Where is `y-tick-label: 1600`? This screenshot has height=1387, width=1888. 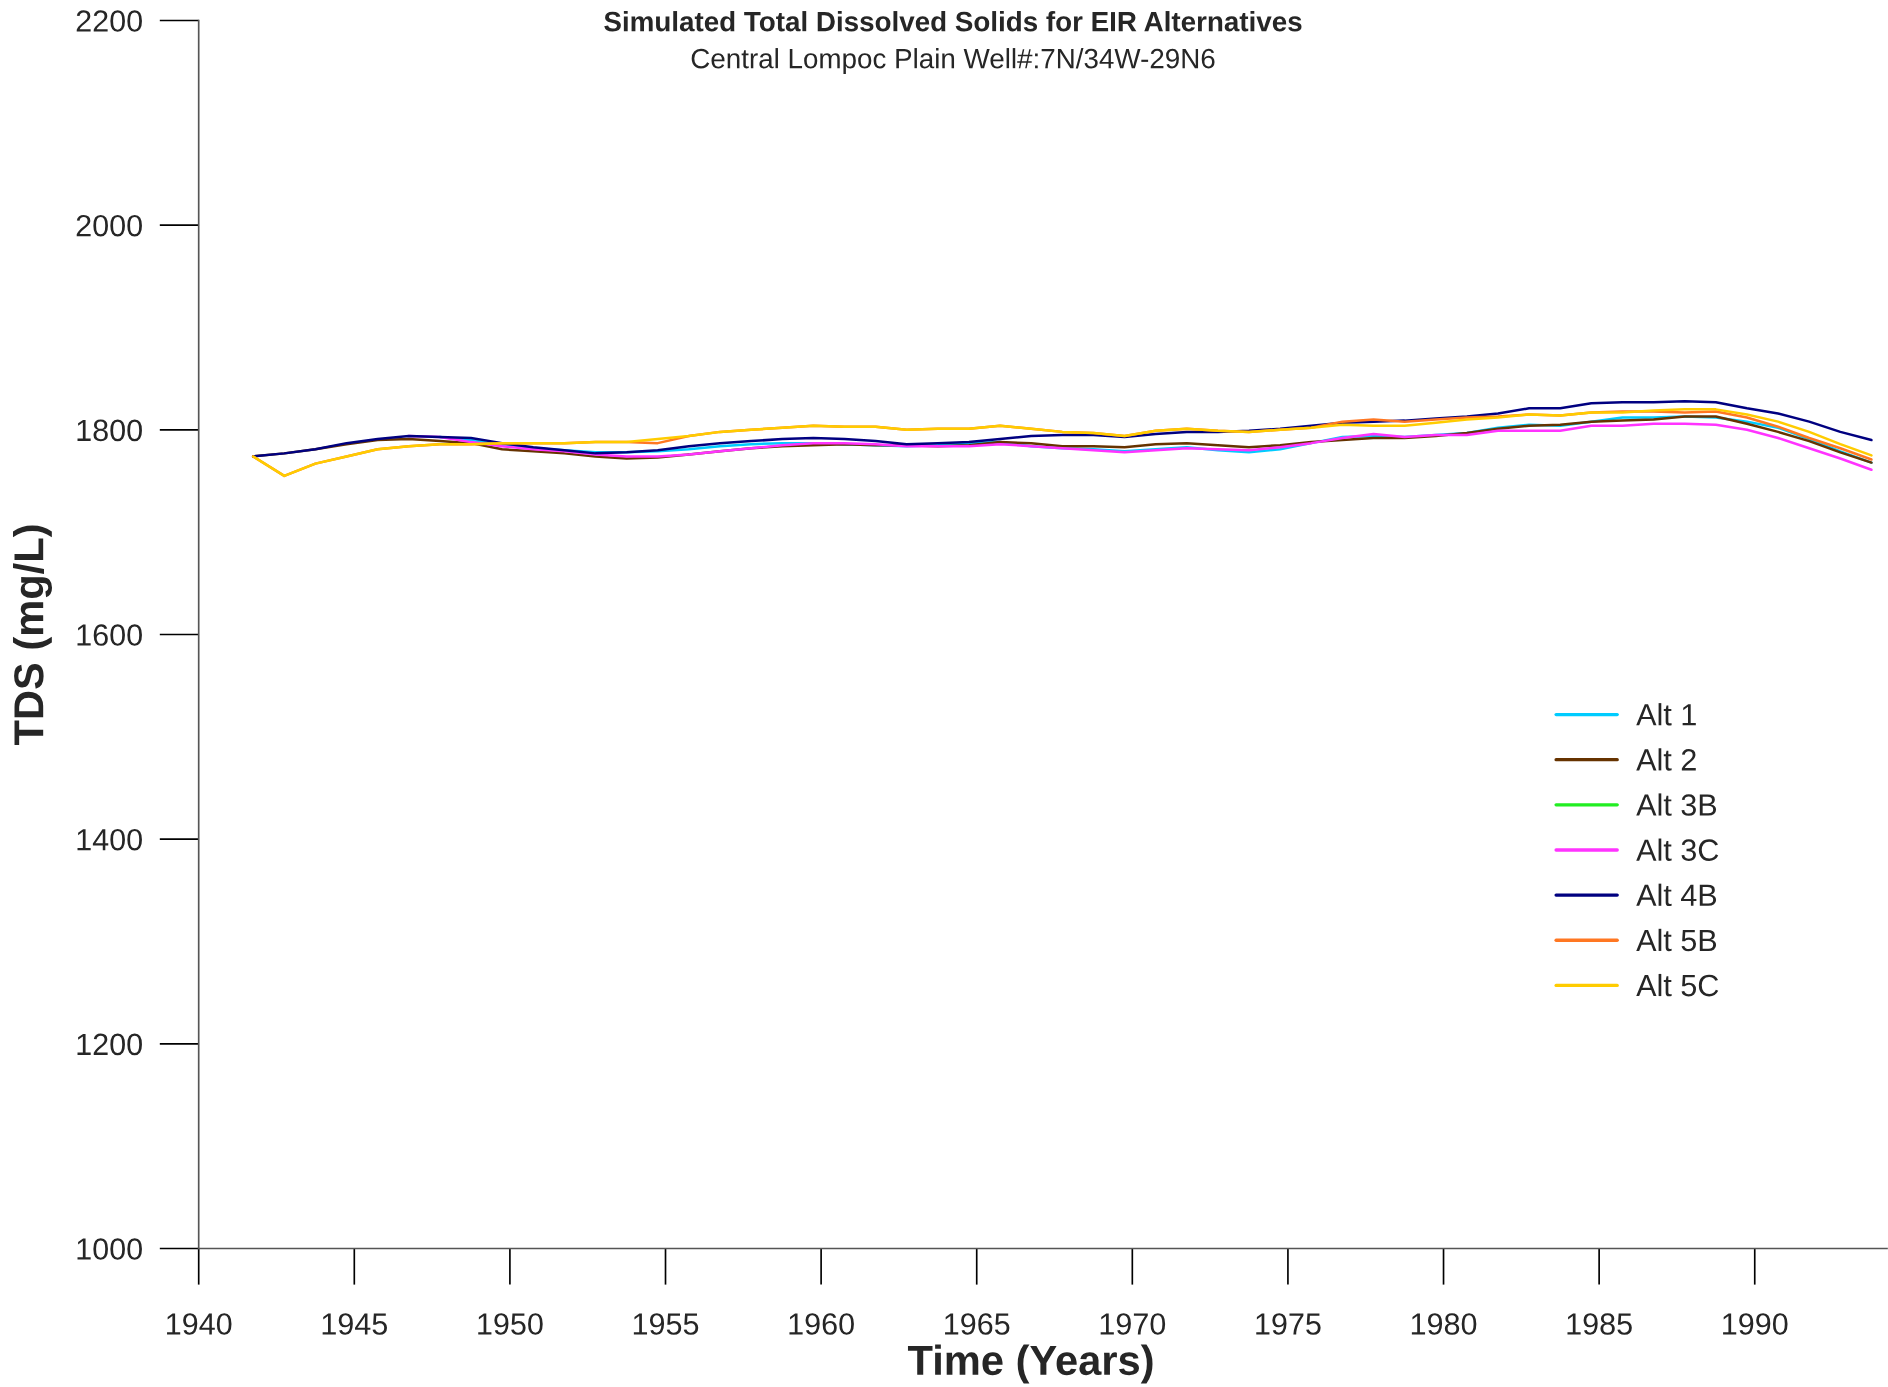 y-tick-label: 1600 is located at coordinates (109, 635).